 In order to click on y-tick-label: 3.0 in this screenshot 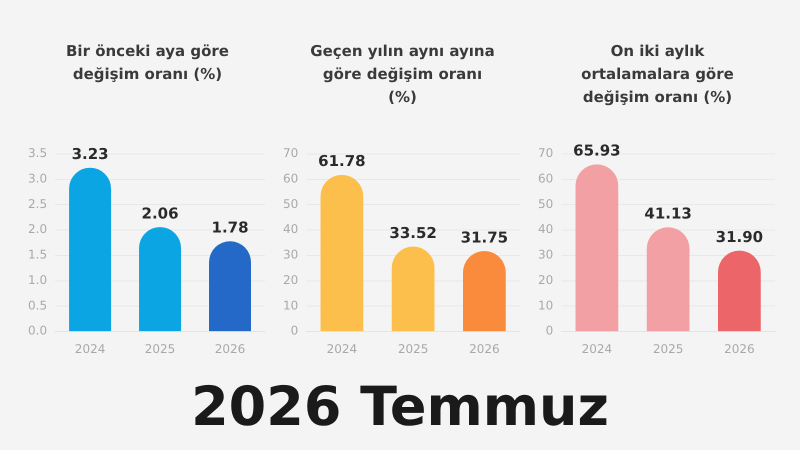, I will do `click(38, 178)`.